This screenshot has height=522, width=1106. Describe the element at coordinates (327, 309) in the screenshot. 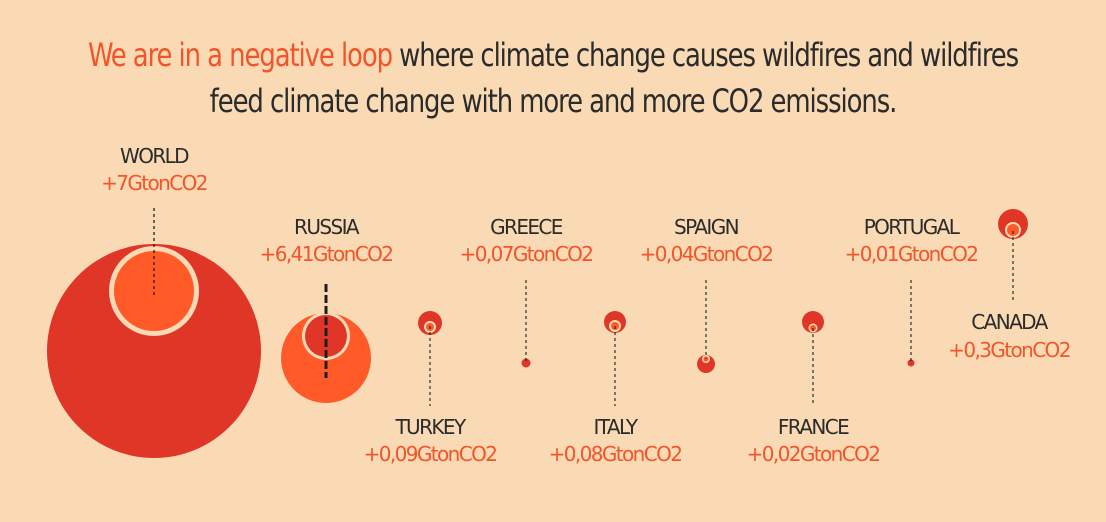

I see `bubble-group-russia: RUSSIA +6,41GtonCO2` at that location.